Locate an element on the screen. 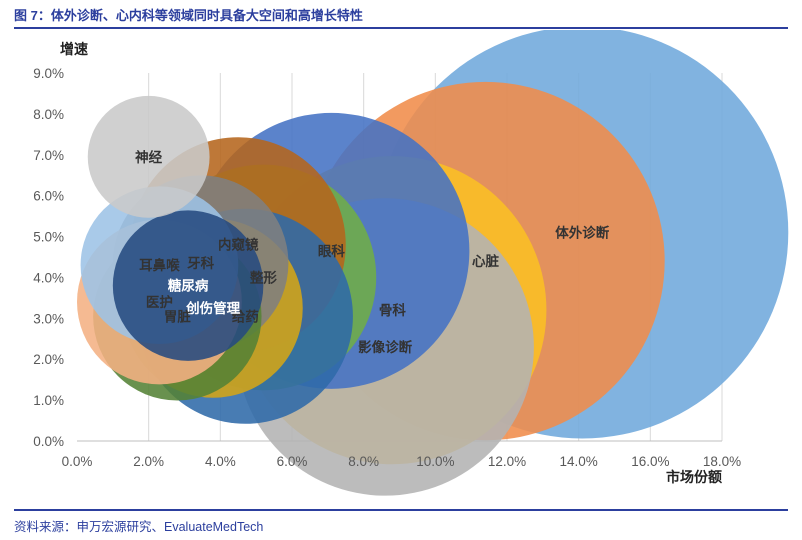 The image size is (802, 540). bubble-label: 心脏 is located at coordinates (485, 261).